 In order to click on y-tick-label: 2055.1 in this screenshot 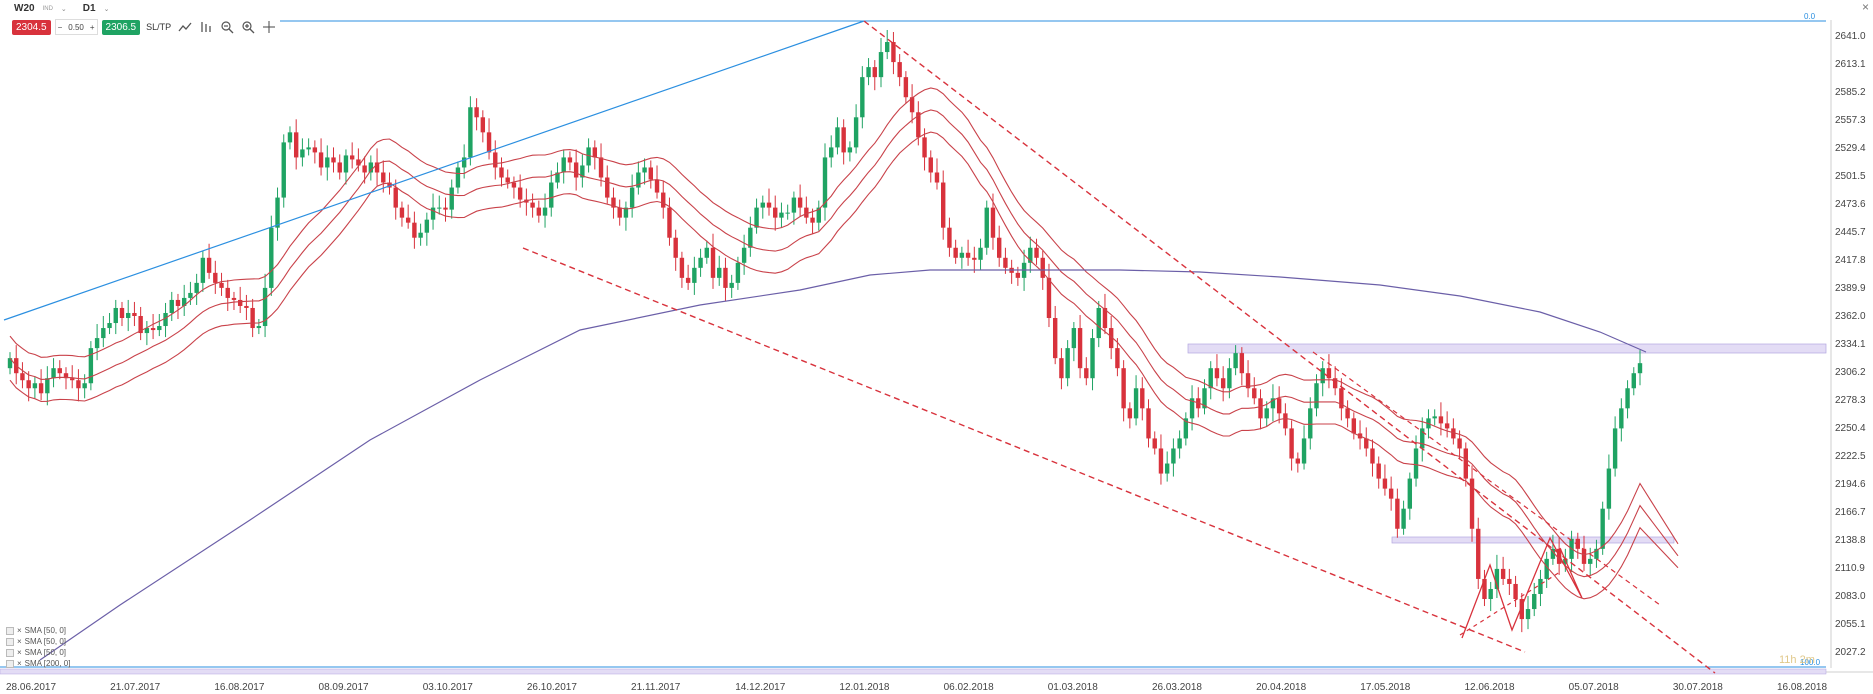, I will do `click(1850, 624)`.